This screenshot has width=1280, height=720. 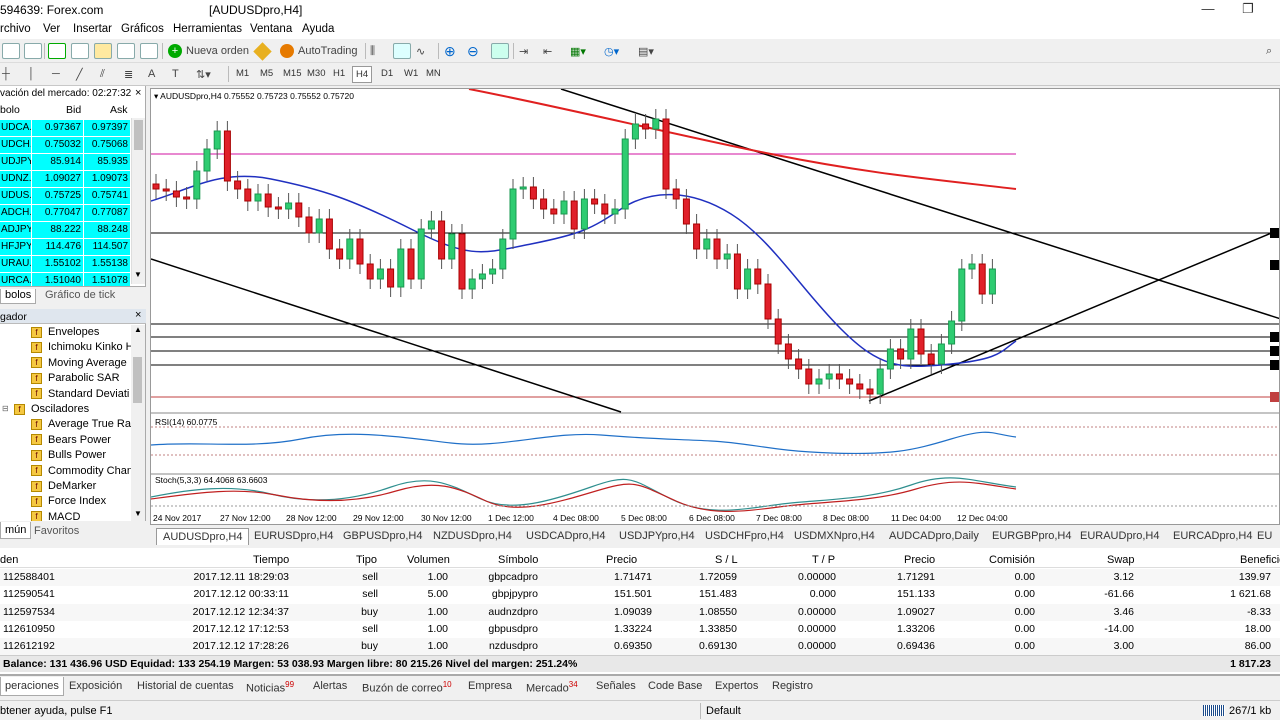 What do you see at coordinates (411, 73) in the screenshot?
I see `tf-w1: W1` at bounding box center [411, 73].